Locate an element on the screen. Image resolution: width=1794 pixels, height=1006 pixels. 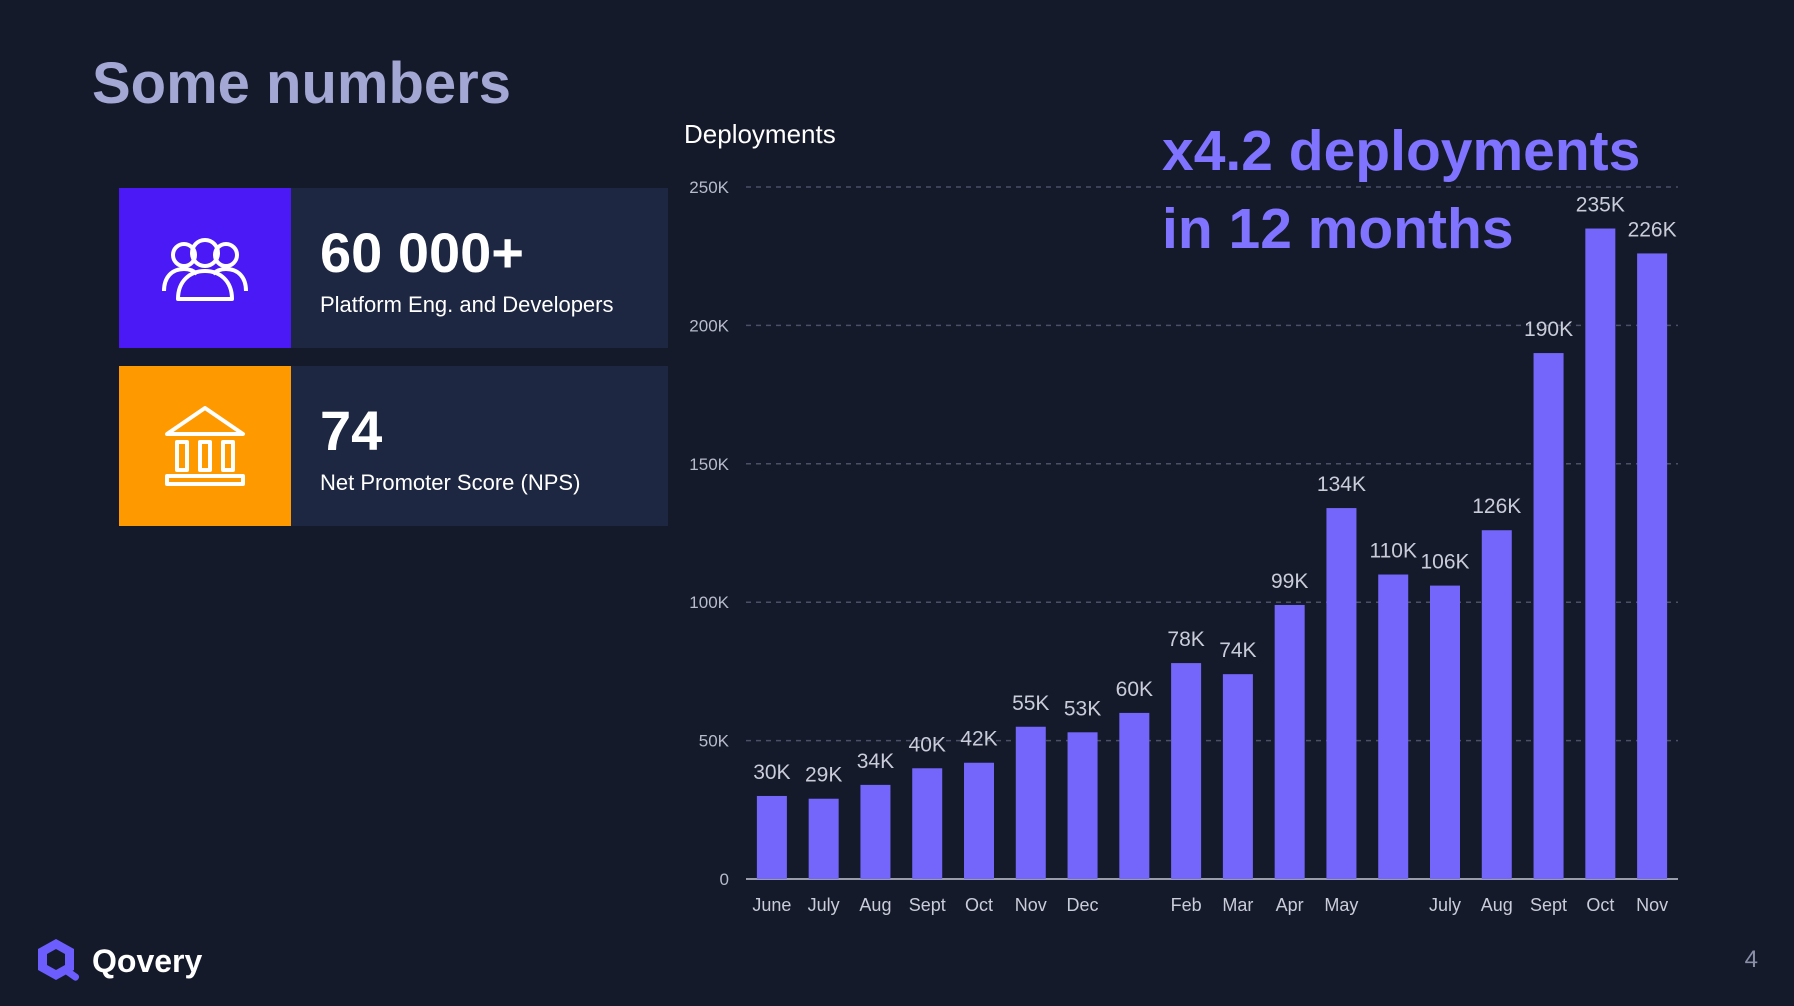
stat-value: 74 is located at coordinates (351, 430).